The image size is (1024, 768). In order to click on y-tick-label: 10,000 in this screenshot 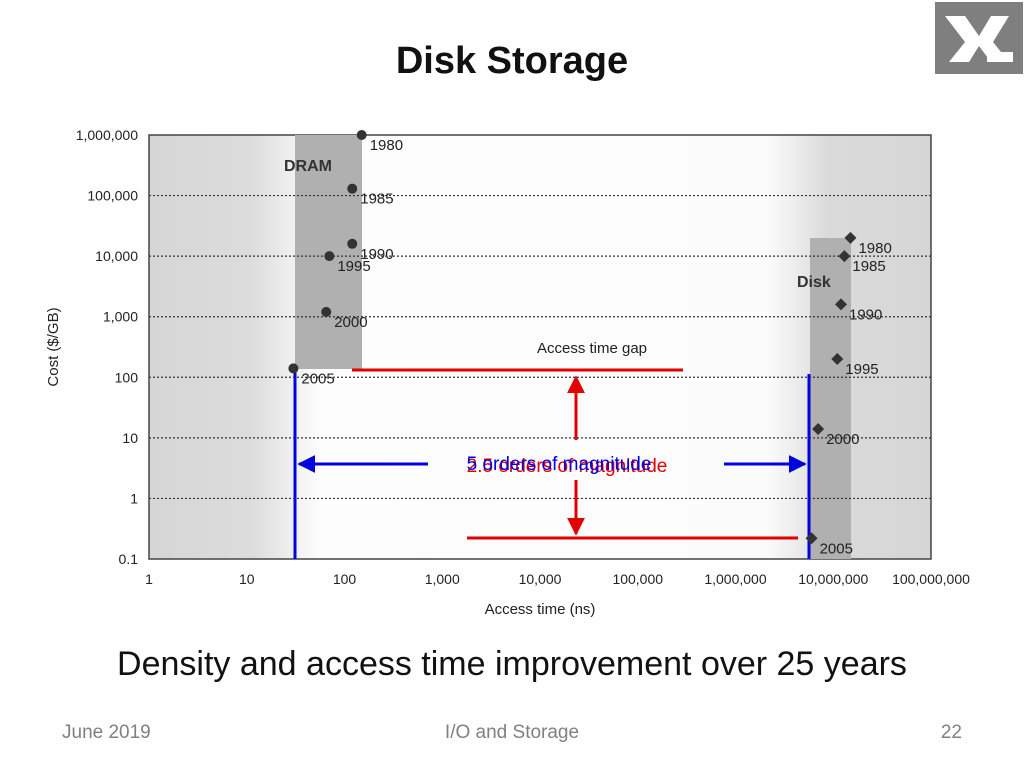, I will do `click(116, 256)`.